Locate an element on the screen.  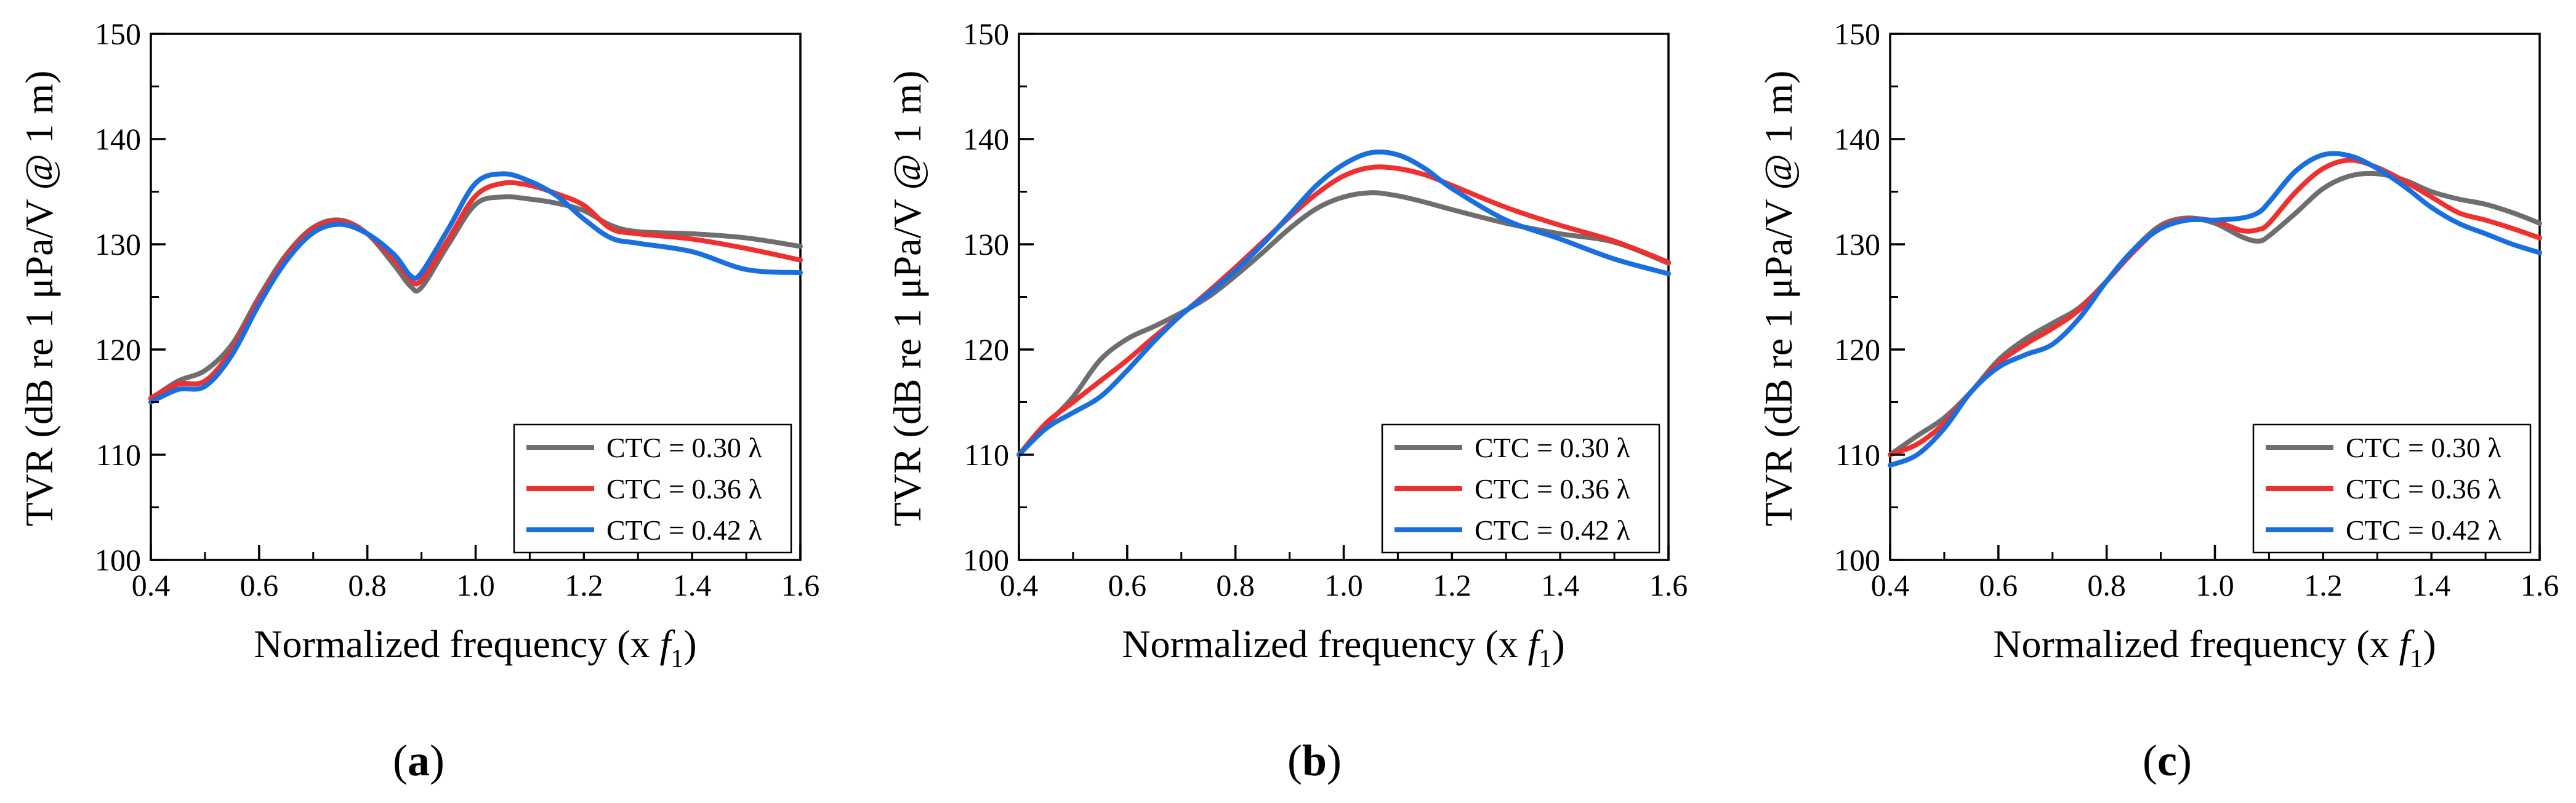
panel-label: (a) is located at coordinates (419, 761).